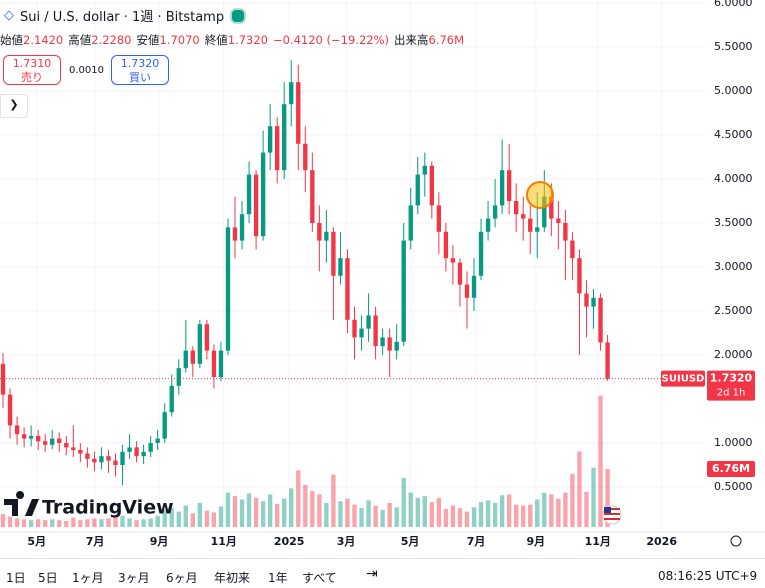  I want to click on y-tick-label: 4.5000, so click(733, 134).